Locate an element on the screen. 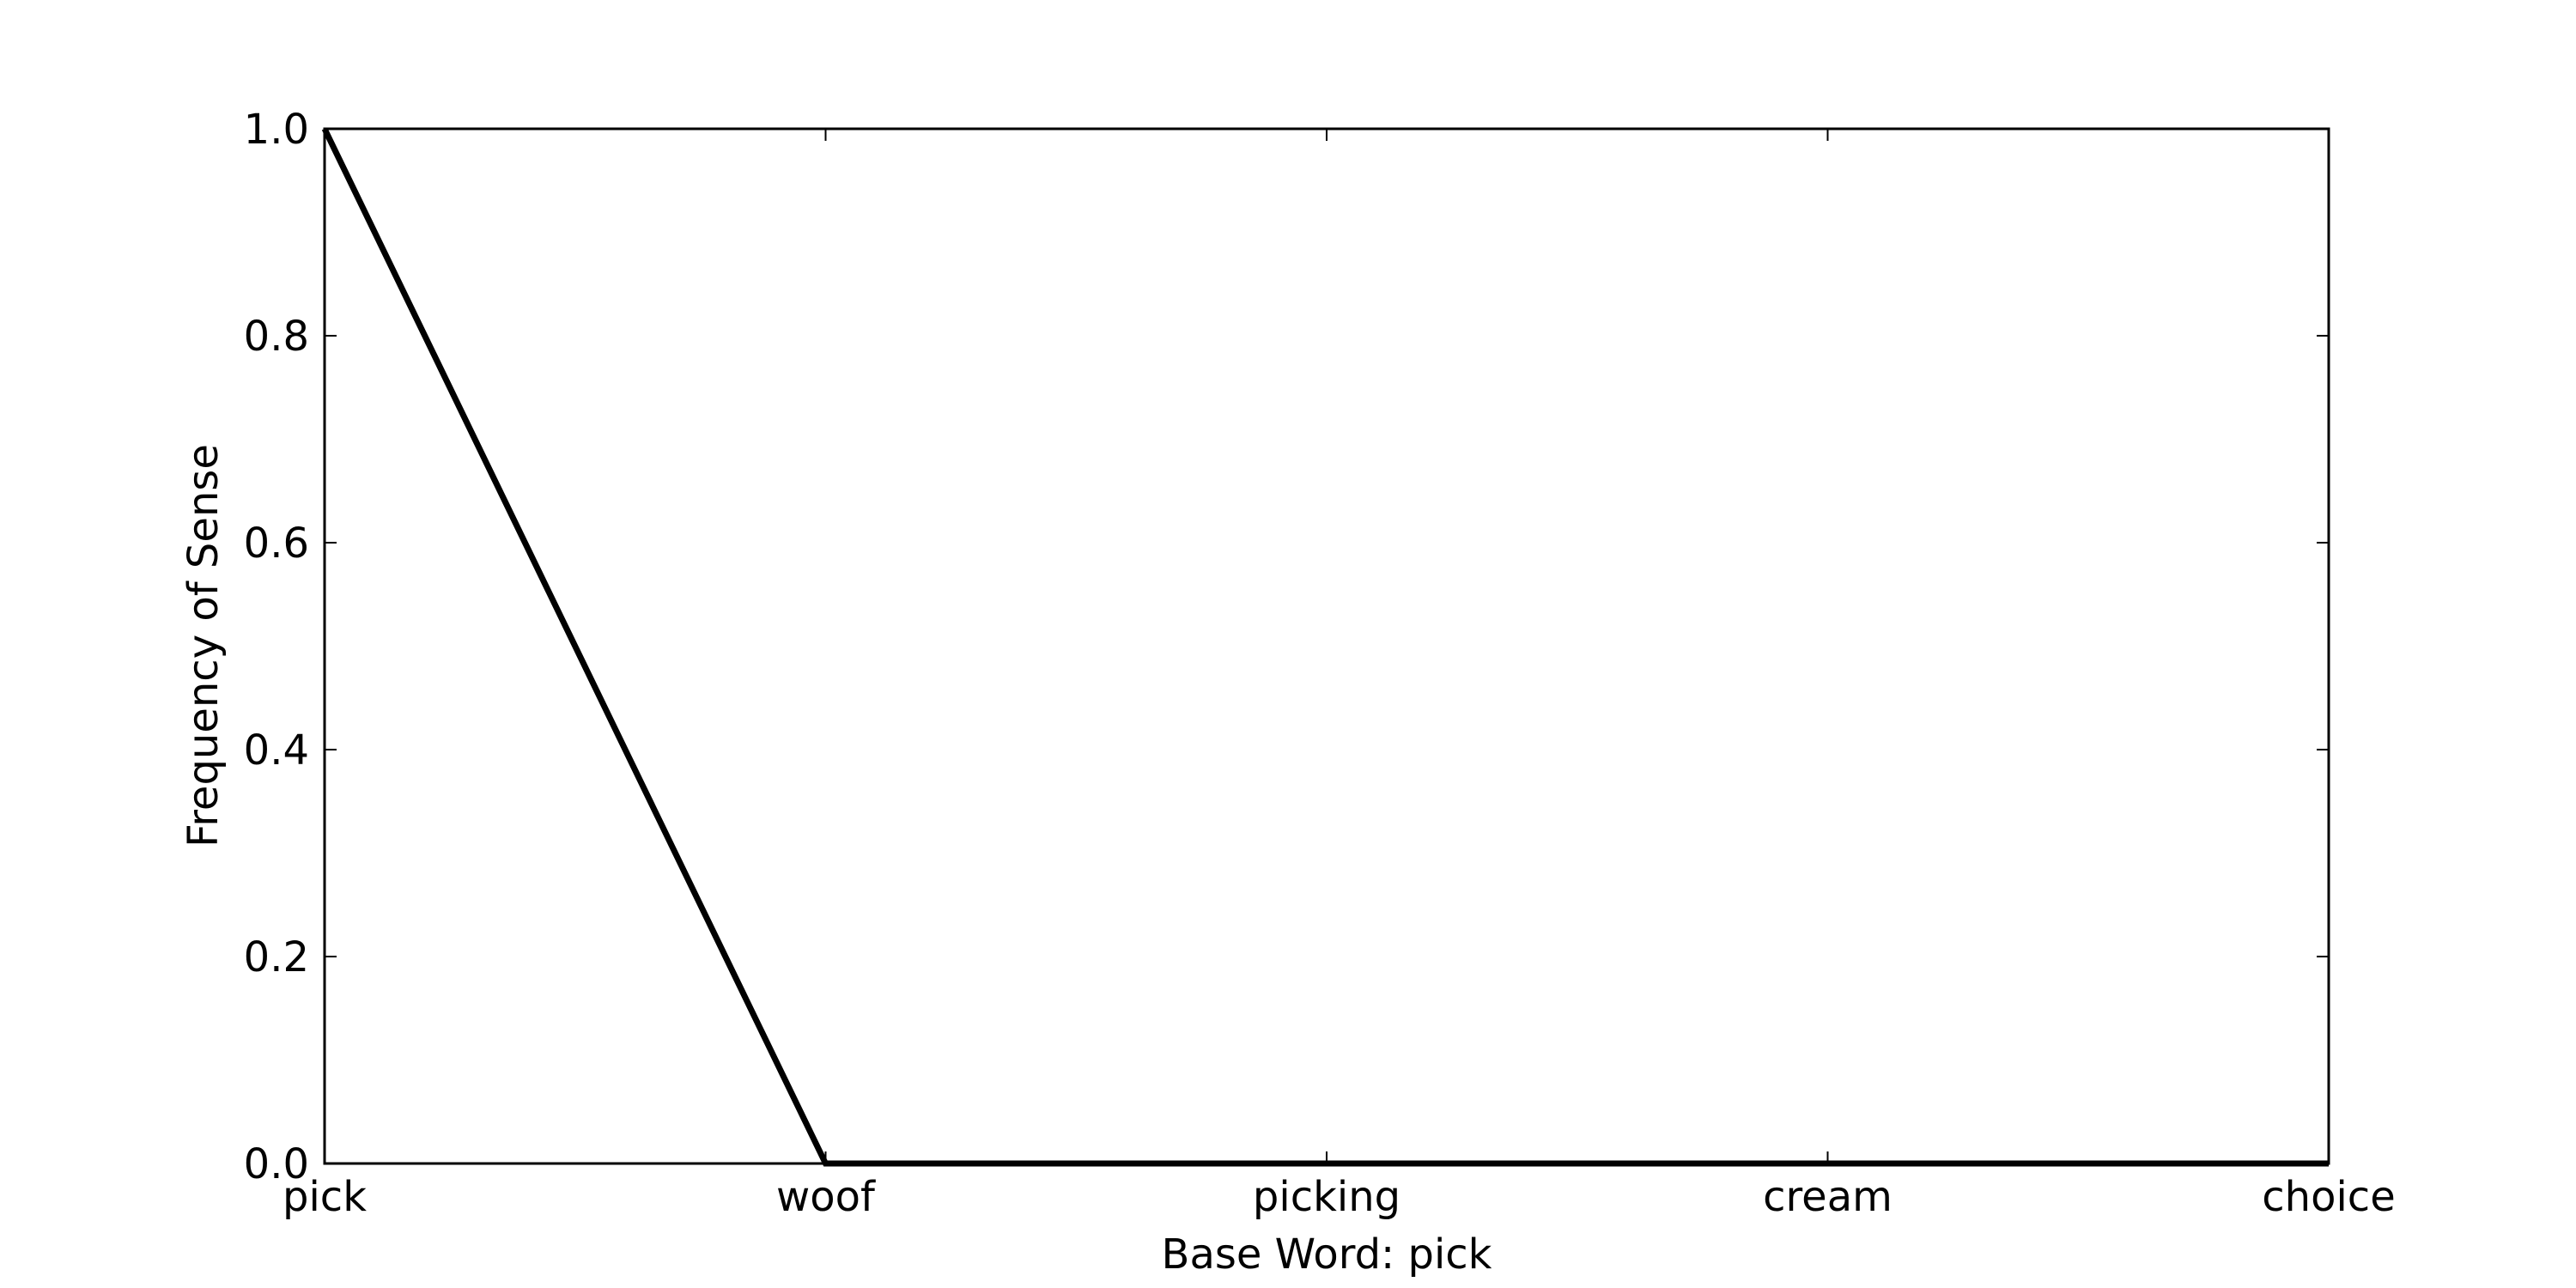  x-tick-label-picking: picking is located at coordinates (1327, 1197).